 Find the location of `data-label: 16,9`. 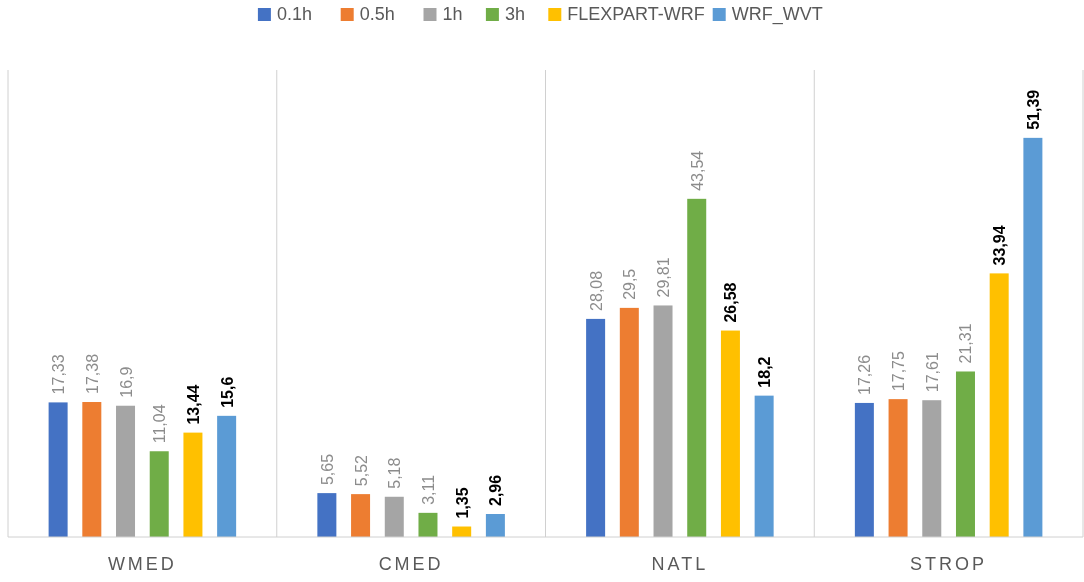

data-label: 16,9 is located at coordinates (126, 382).